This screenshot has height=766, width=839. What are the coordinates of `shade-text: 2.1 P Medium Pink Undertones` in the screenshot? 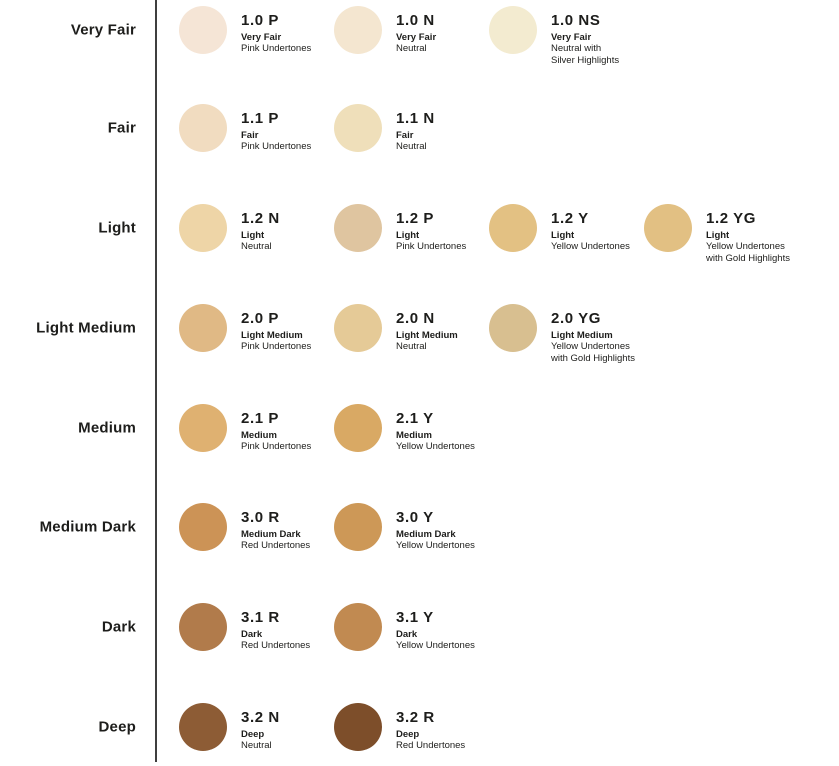 It's located at (269, 428).